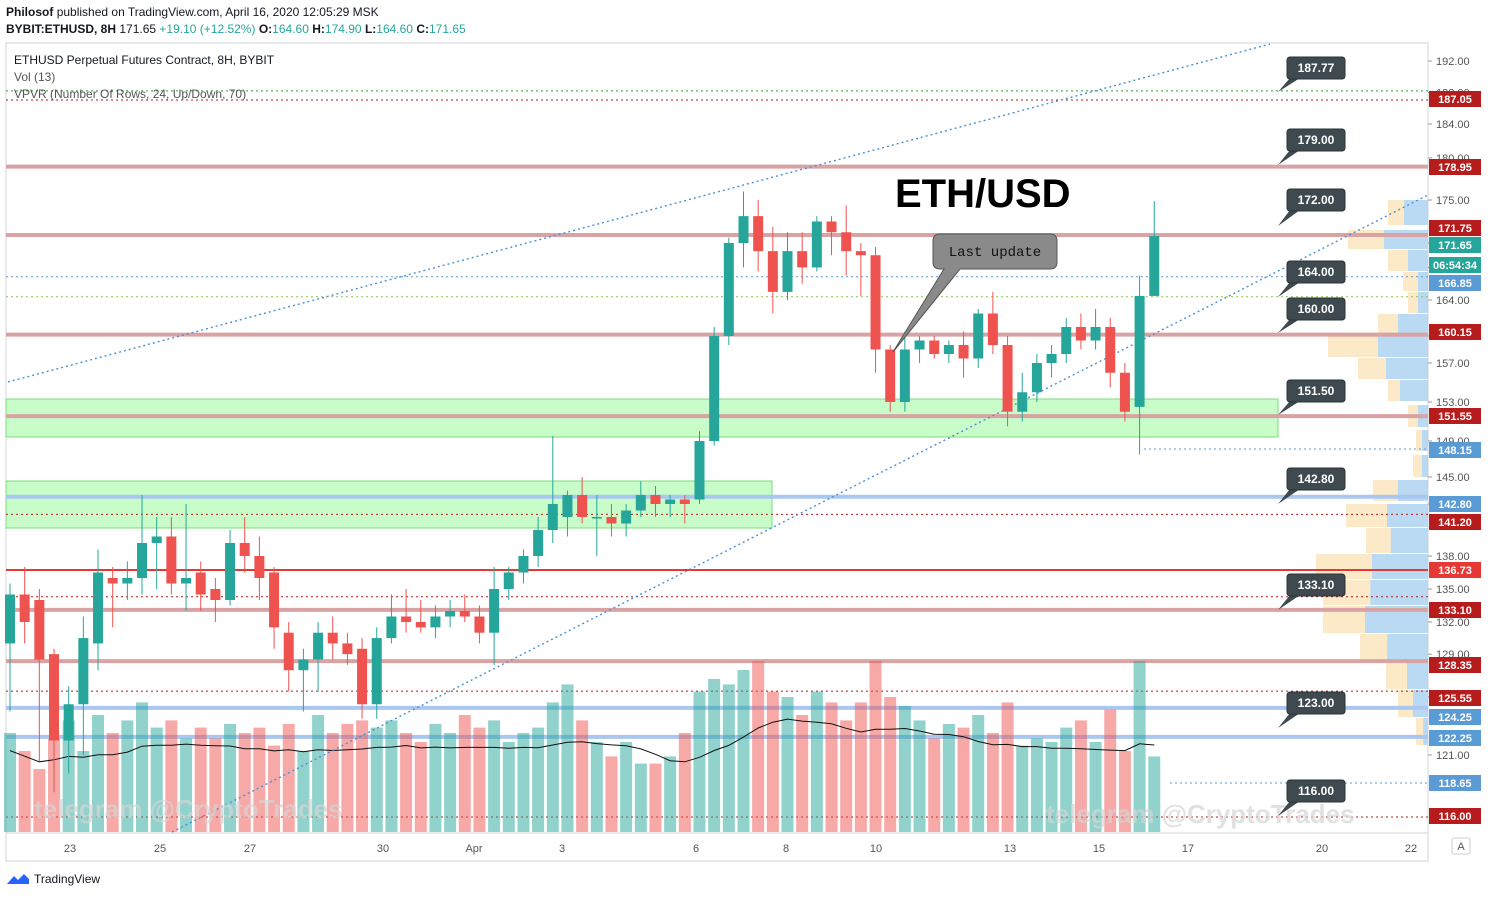 The image size is (1500, 898). What do you see at coordinates (1455, 611) in the screenshot?
I see `price-badge-label-12: 133.10` at bounding box center [1455, 611].